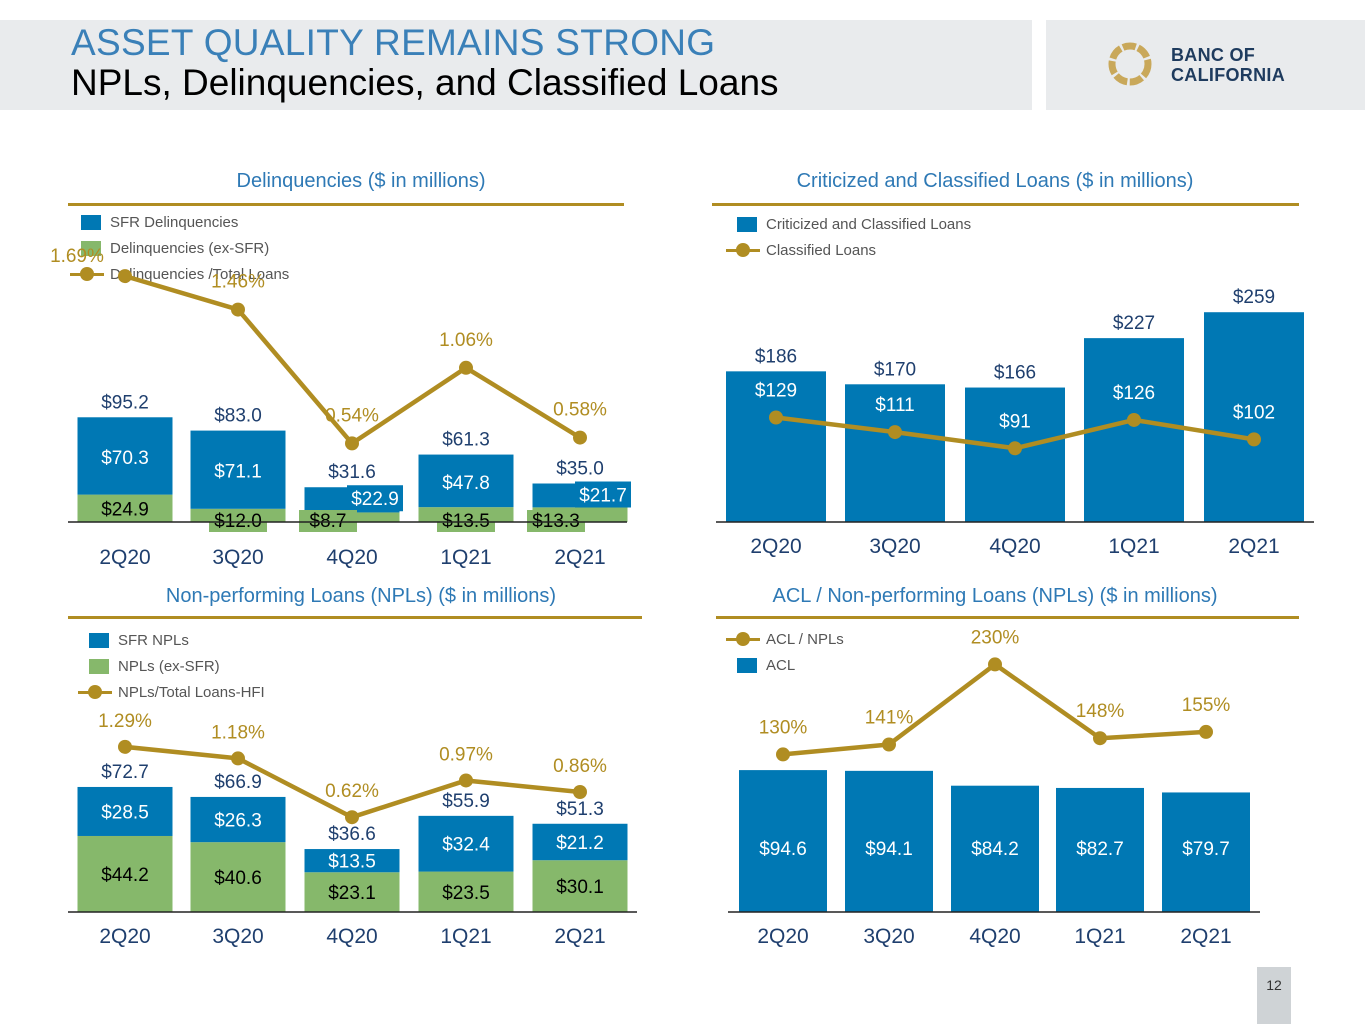 This screenshot has width=1365, height=1024. Describe the element at coordinates (153, 640) in the screenshot. I see `legend-label: SFR NPLs` at that location.